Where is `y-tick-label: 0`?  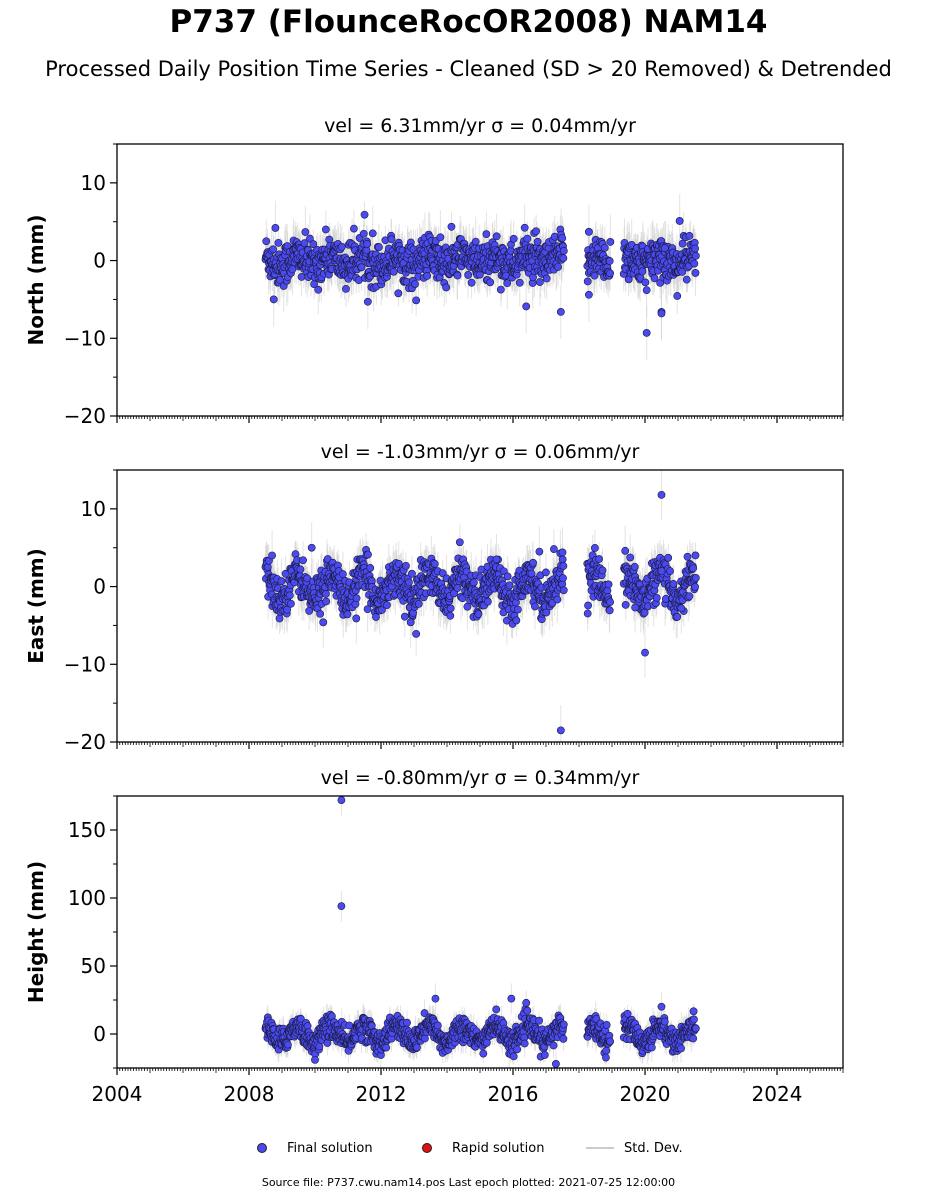 y-tick-label: 0 is located at coordinates (99, 587).